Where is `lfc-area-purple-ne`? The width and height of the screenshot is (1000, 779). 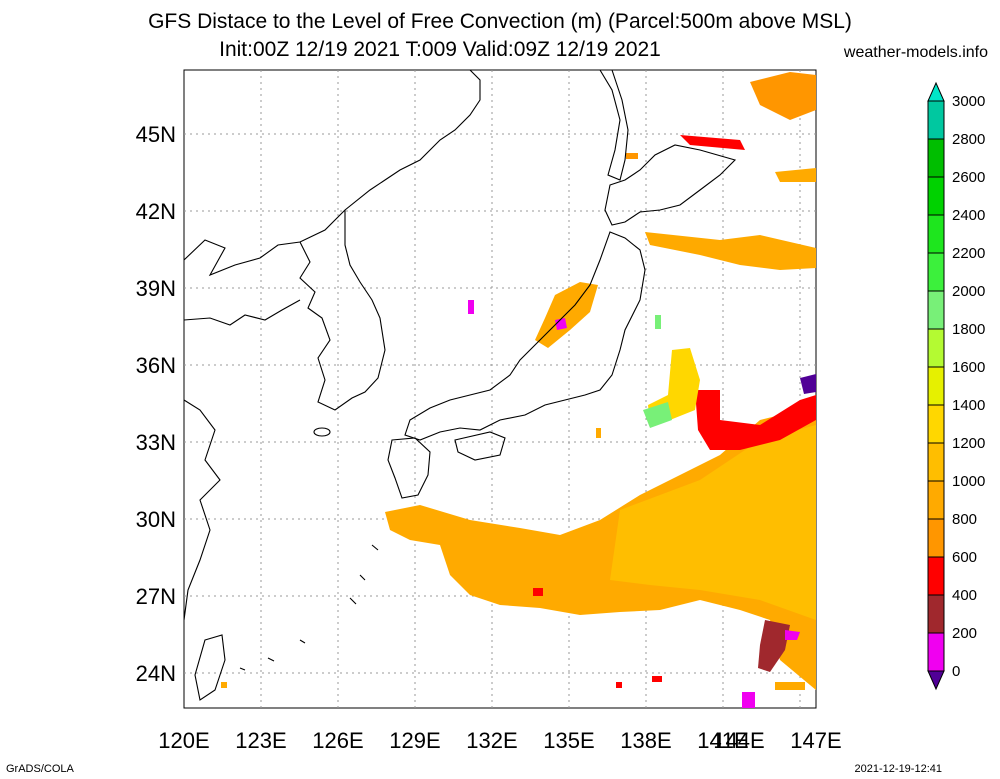
lfc-area-purple-ne is located at coordinates (808, 384).